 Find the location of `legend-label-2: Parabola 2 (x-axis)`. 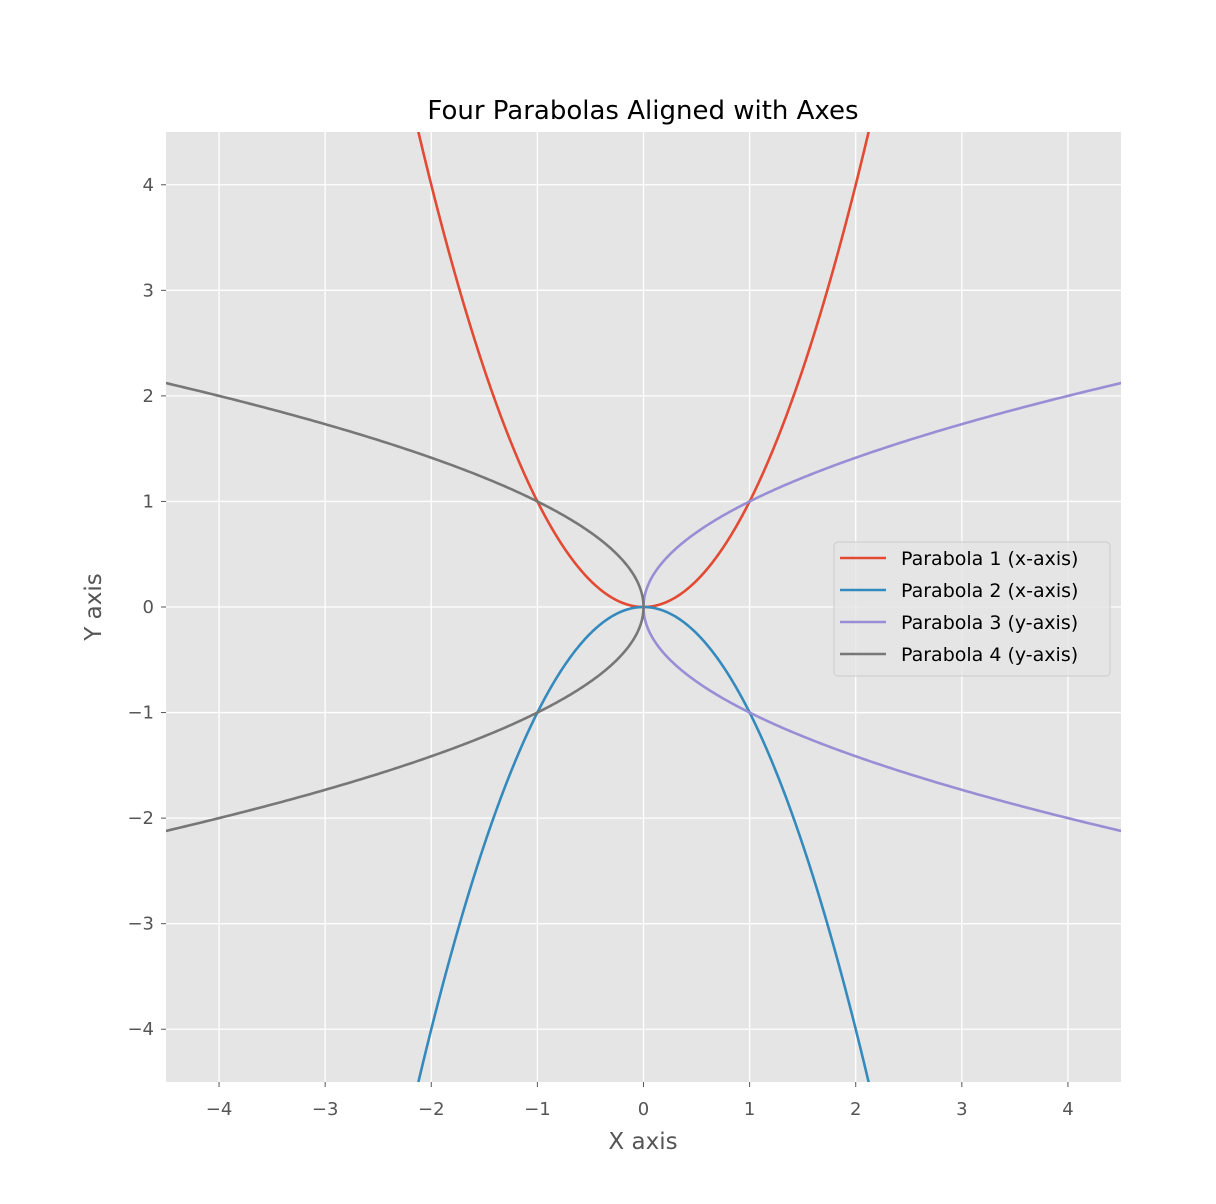

legend-label-2: Parabola 2 (x-axis) is located at coordinates (989, 591).